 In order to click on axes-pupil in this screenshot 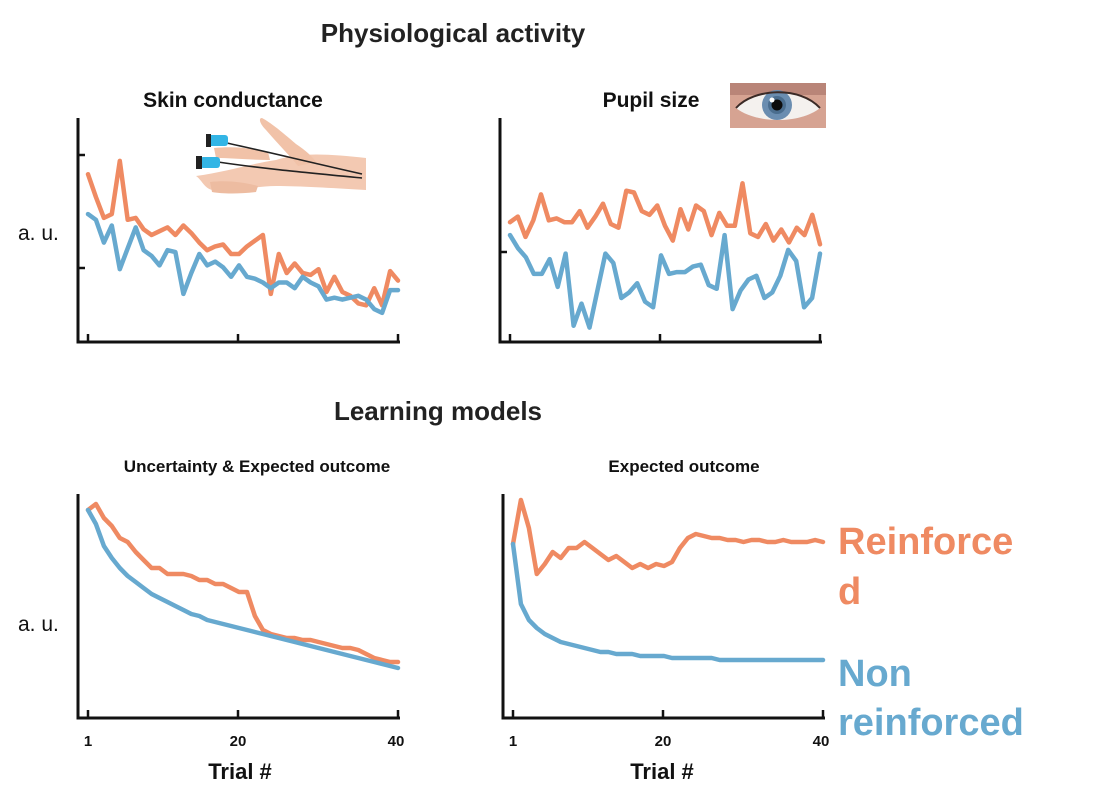, I will do `click(660, 231)`.